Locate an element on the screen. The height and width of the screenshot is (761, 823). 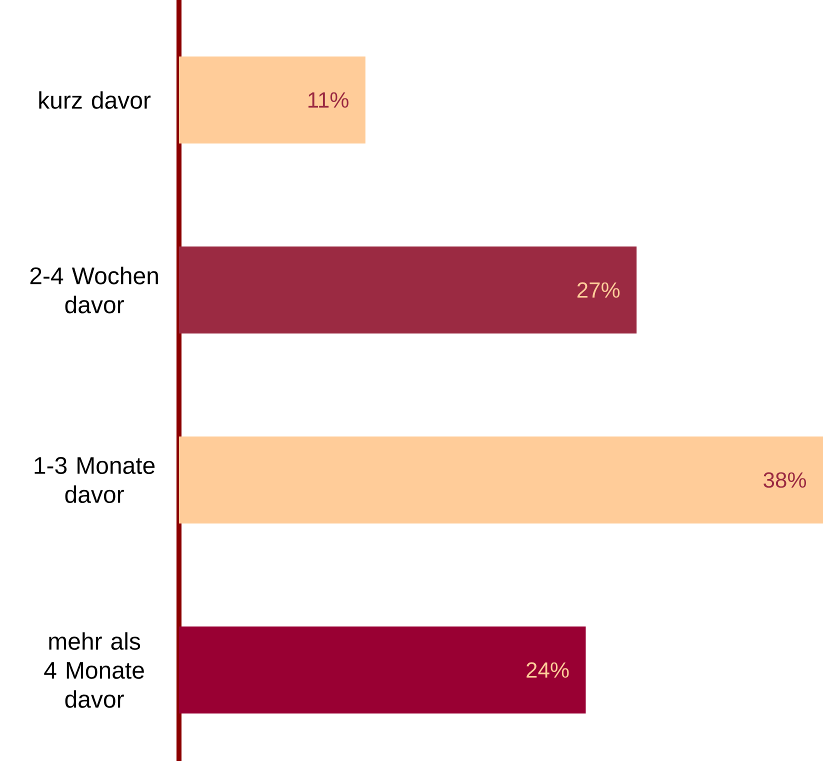
data-label: 27% is located at coordinates (598, 290).